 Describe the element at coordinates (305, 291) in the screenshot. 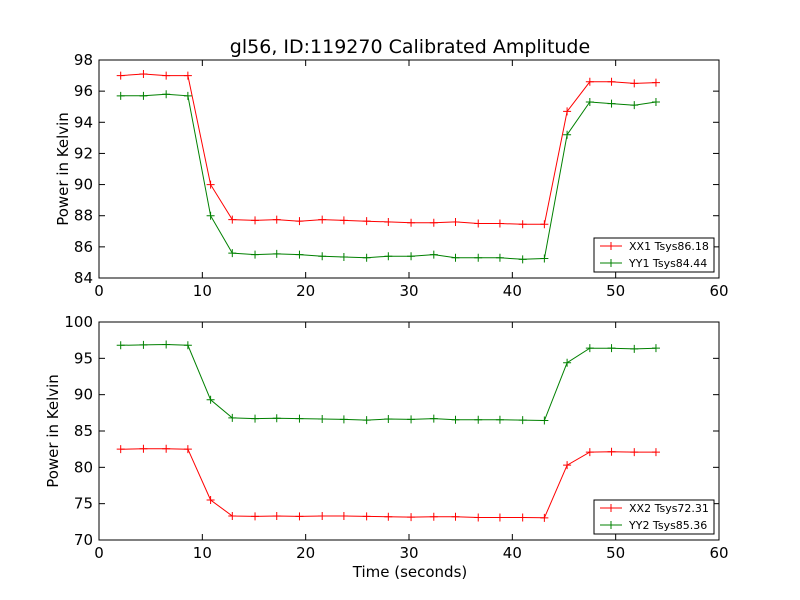

I see `top-x-tick-label: 20` at that location.